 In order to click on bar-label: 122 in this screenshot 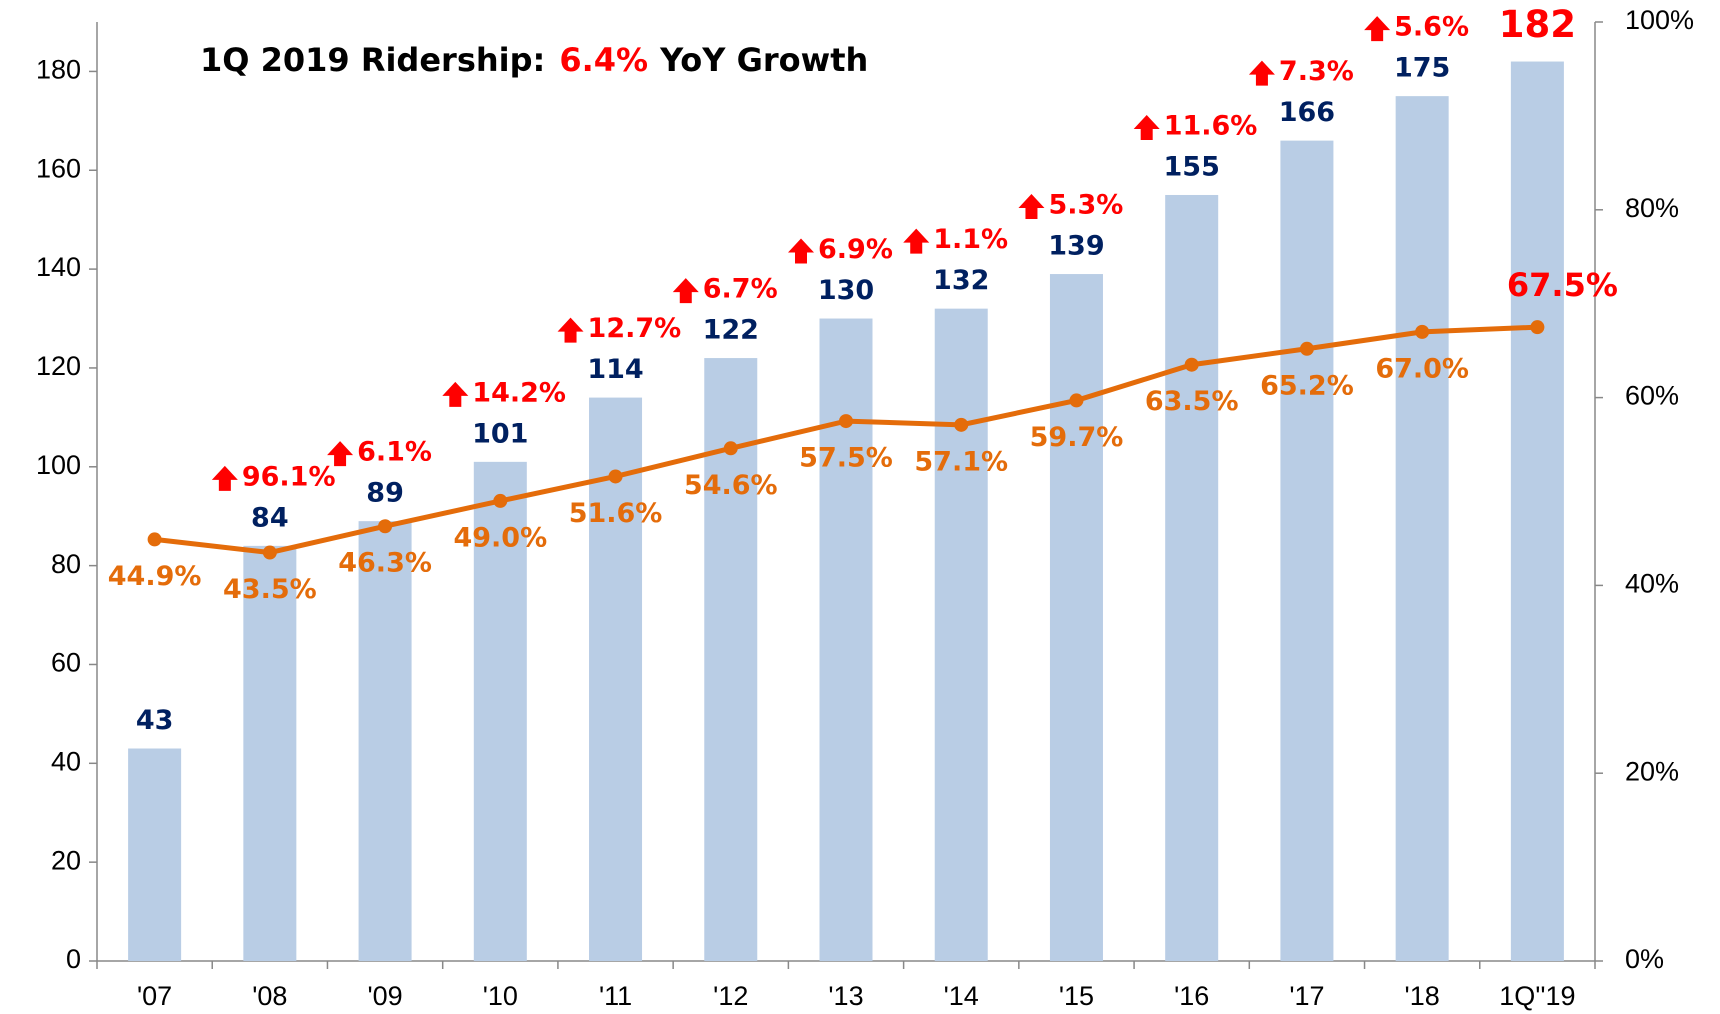, I will do `click(731, 330)`.